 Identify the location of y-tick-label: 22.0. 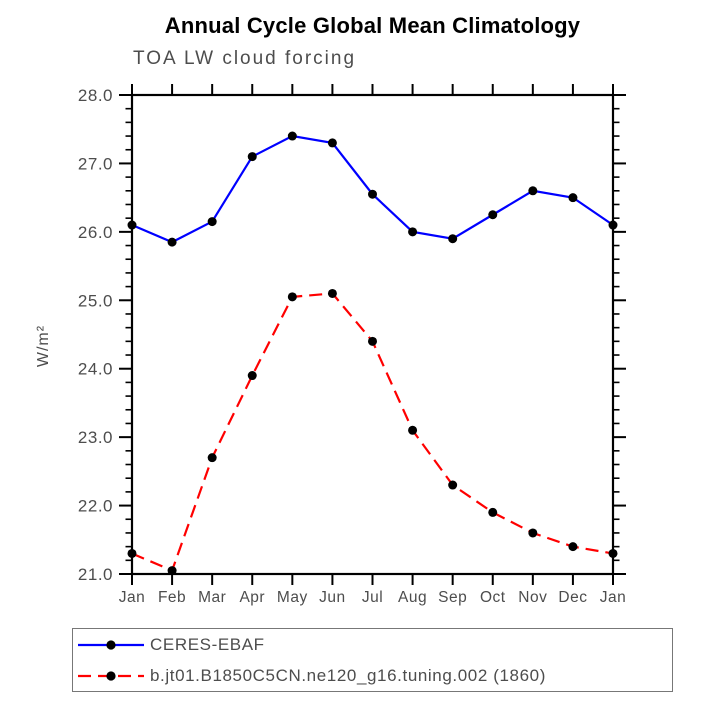
(95, 506).